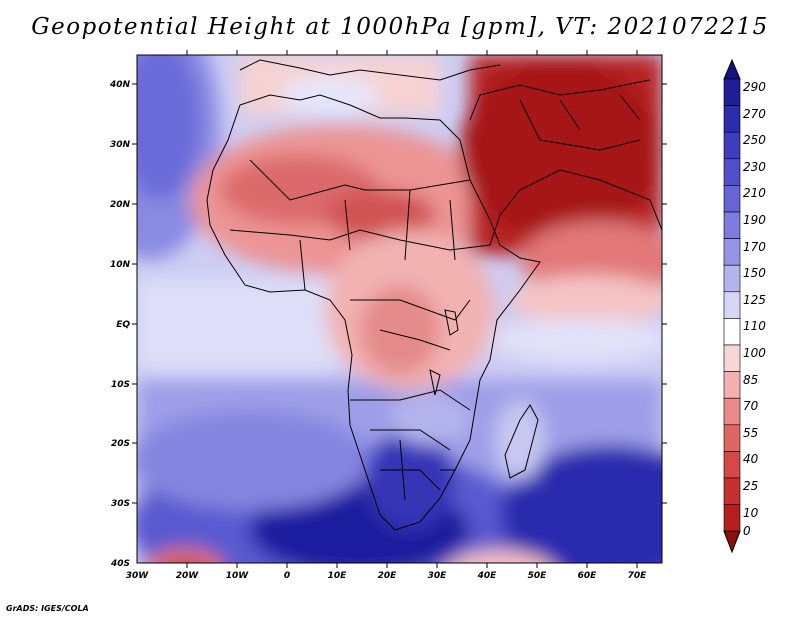 The image size is (800, 618). What do you see at coordinates (120, 85) in the screenshot?
I see `lat-label-40n: 40N` at bounding box center [120, 85].